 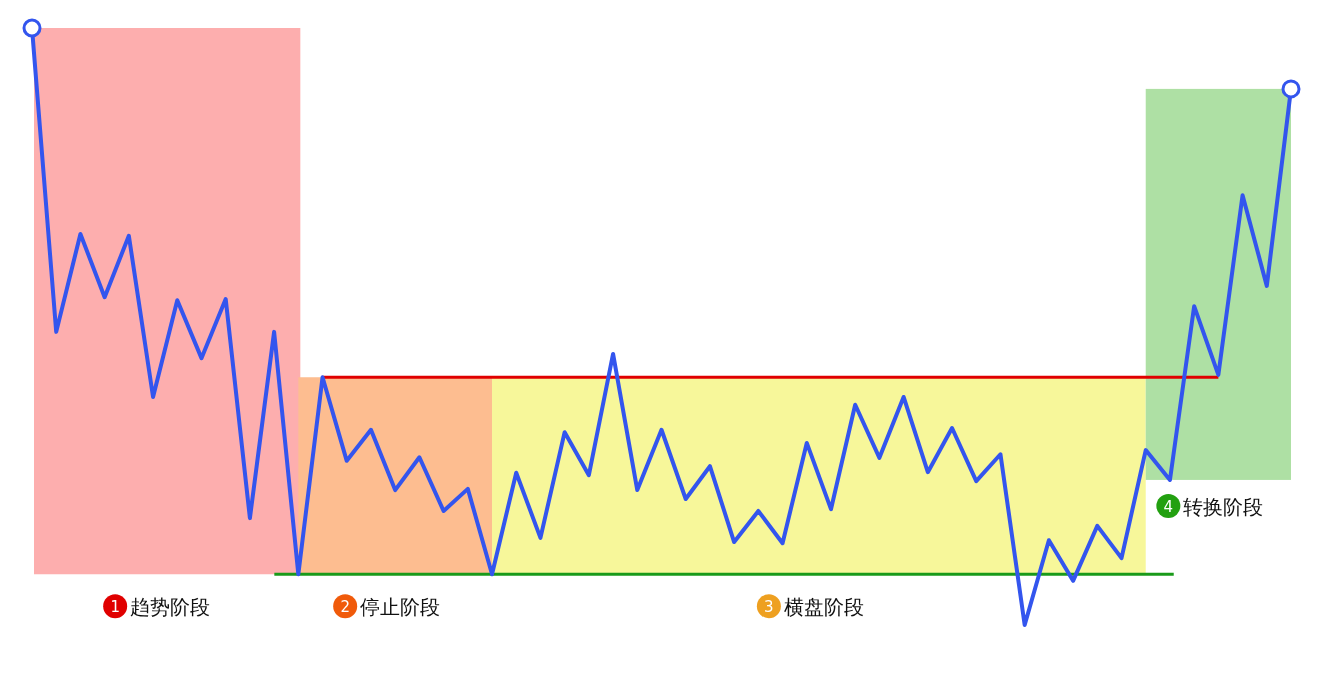 What do you see at coordinates (814, 607) in the screenshot?
I see `annotation: 3 横盘阶段` at bounding box center [814, 607].